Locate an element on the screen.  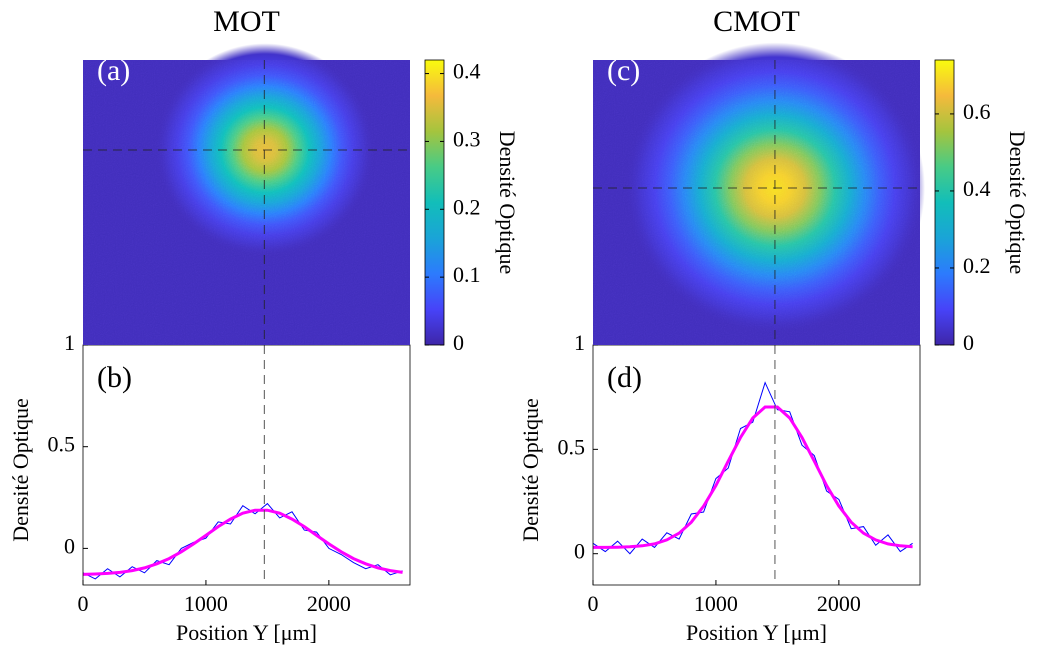
colorbar-tick-label: 0.6 is located at coordinates (977, 111).